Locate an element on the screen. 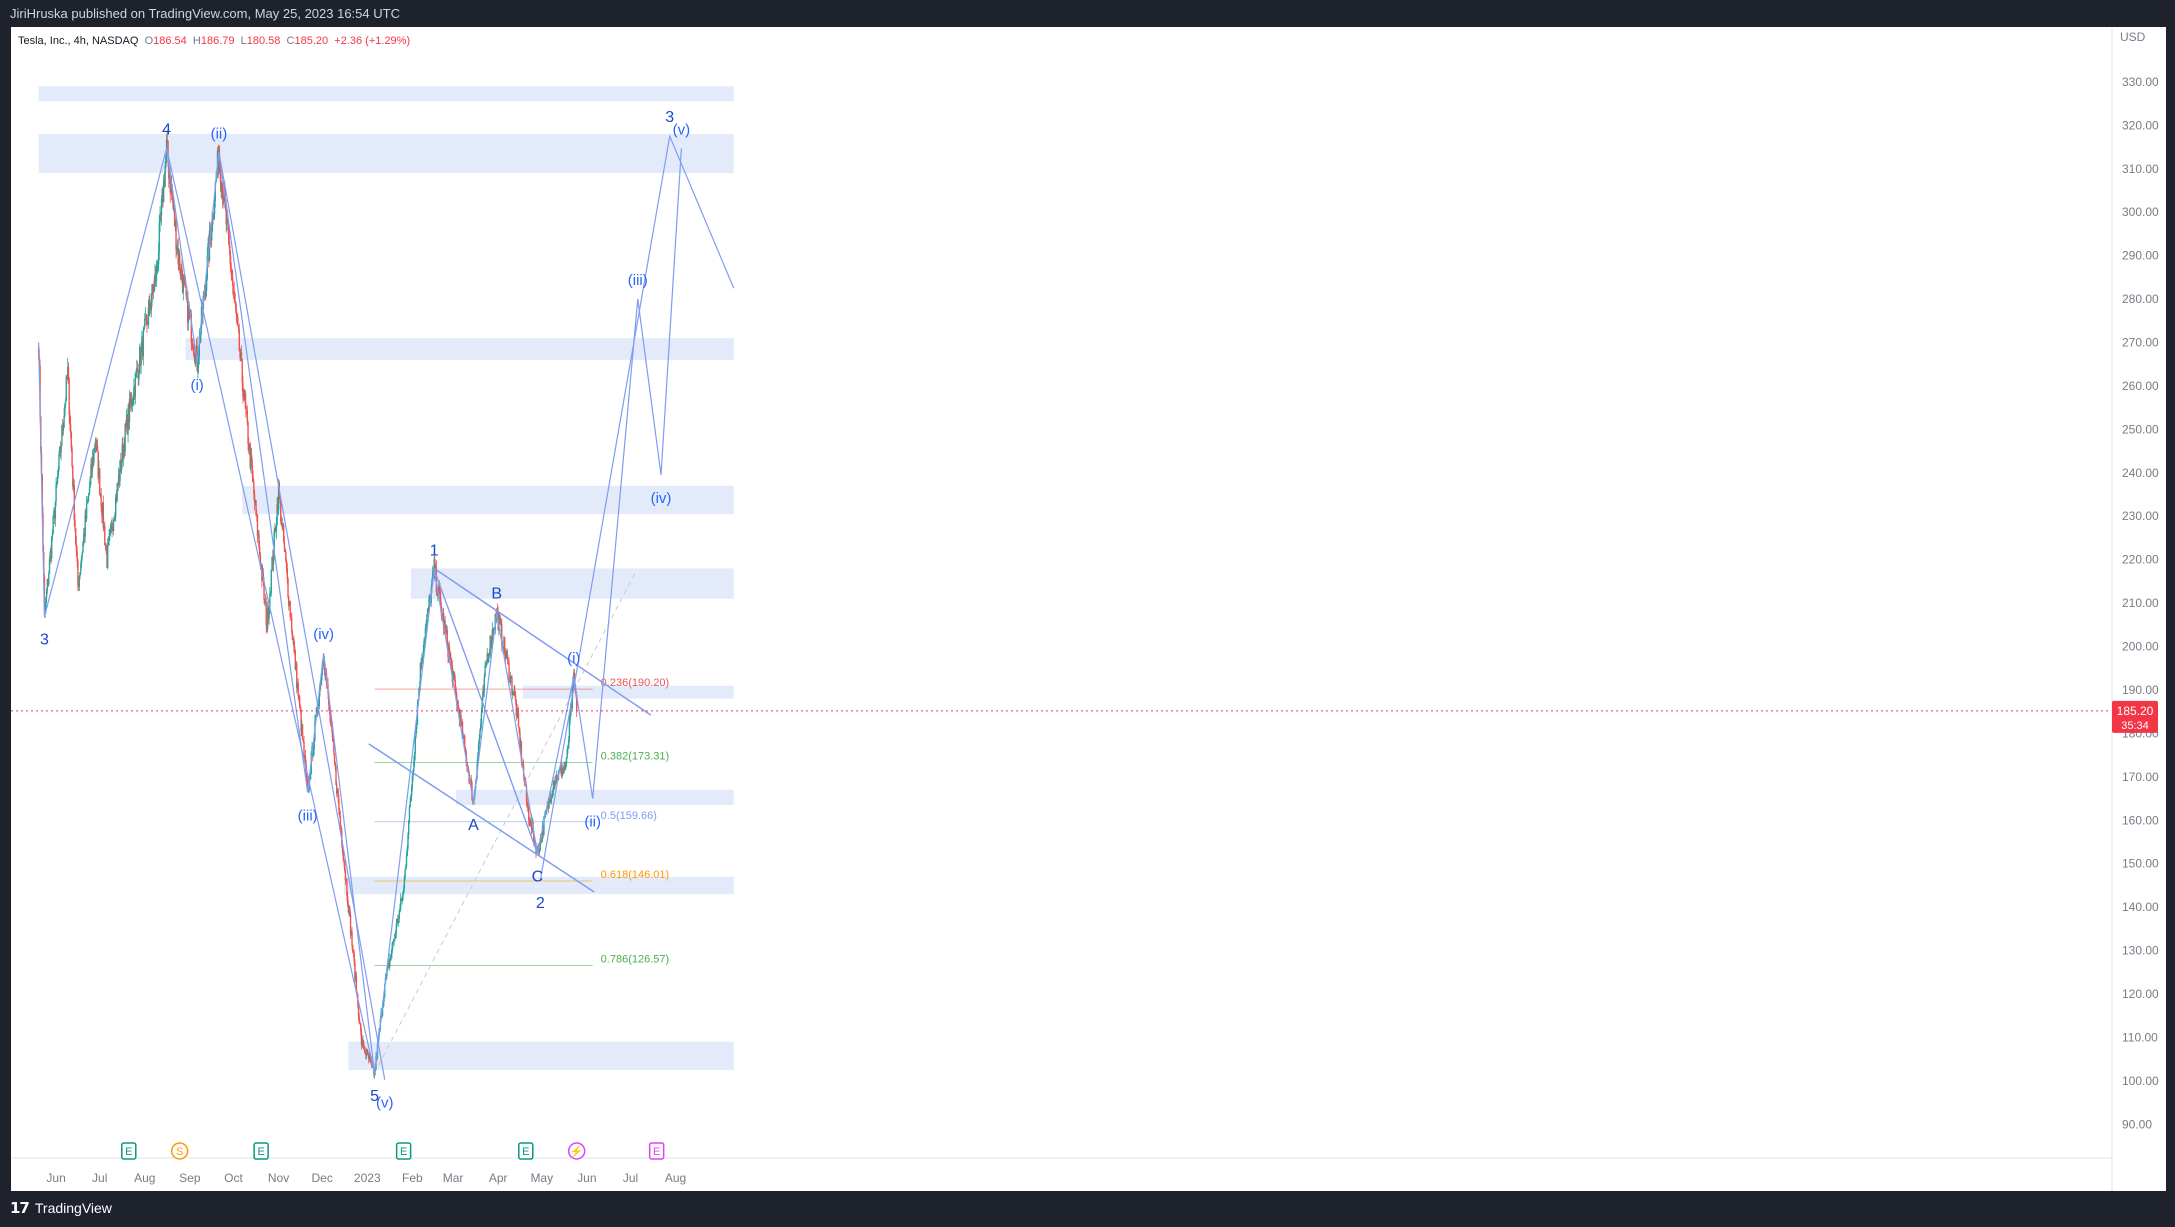 This screenshot has width=2175, height=1227. price-tick-label: 240.00 is located at coordinates (2140, 473).